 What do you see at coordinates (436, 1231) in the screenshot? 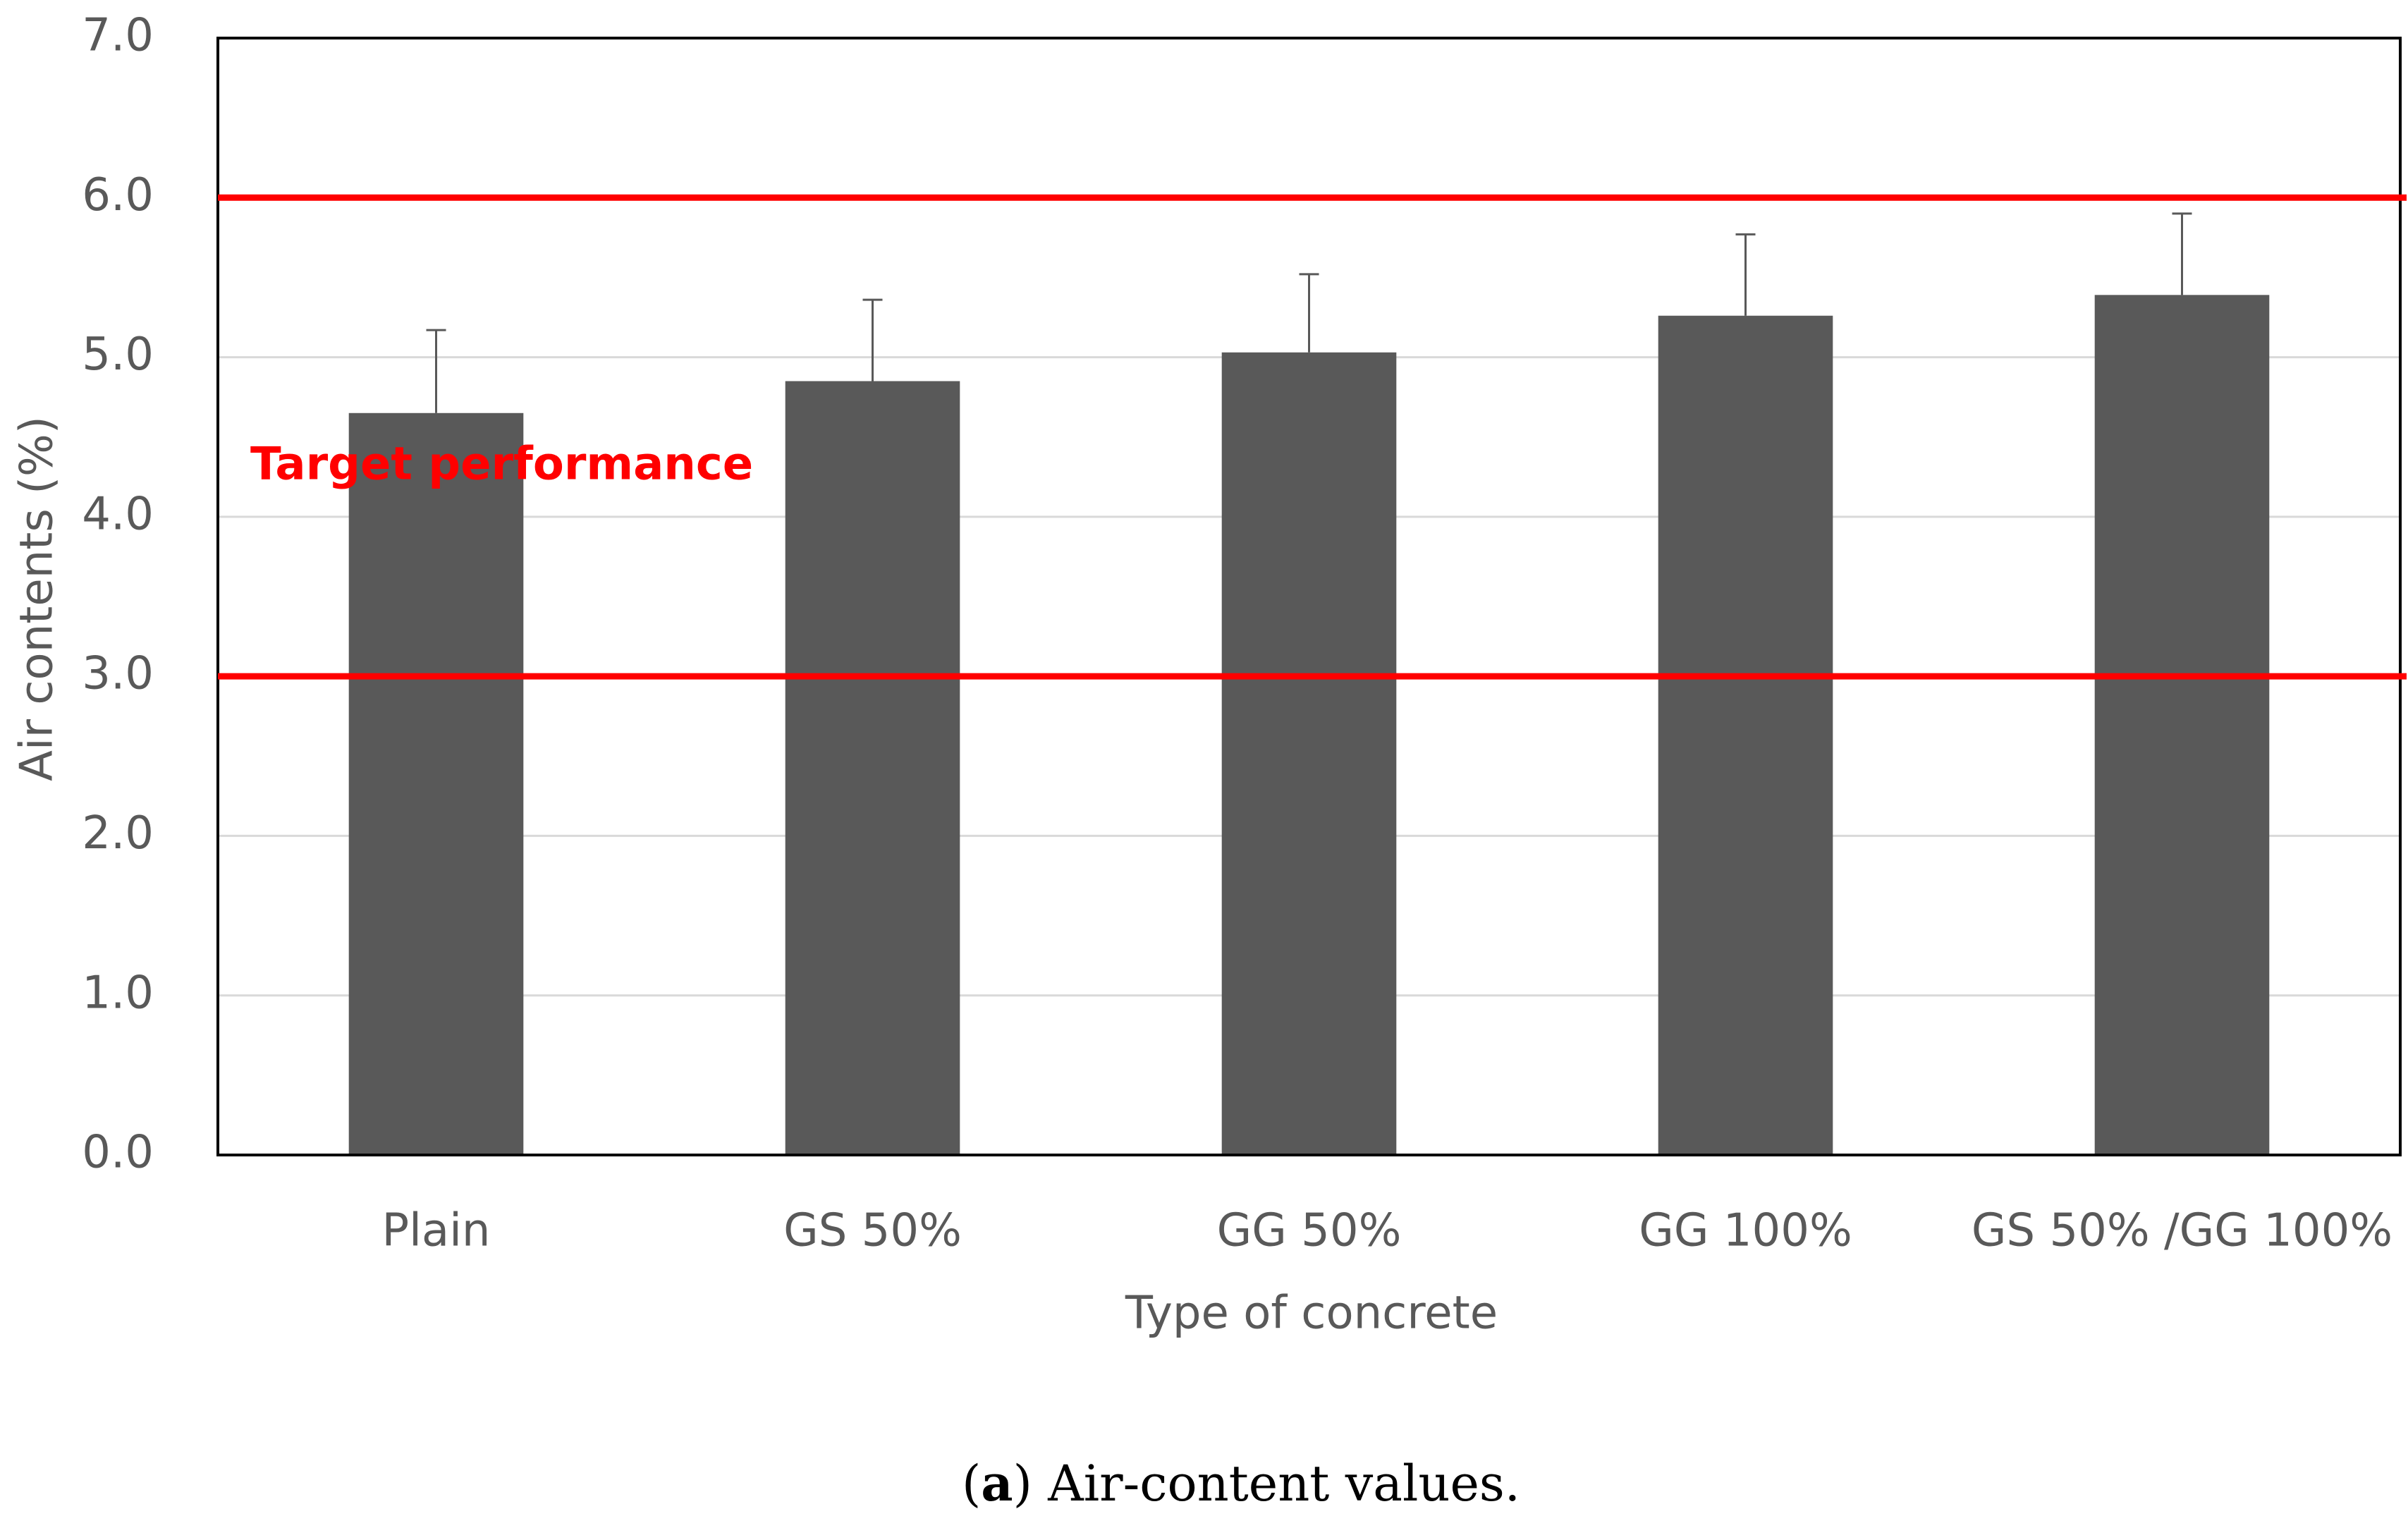
I see `x-tick-label: Plain` at bounding box center [436, 1231].